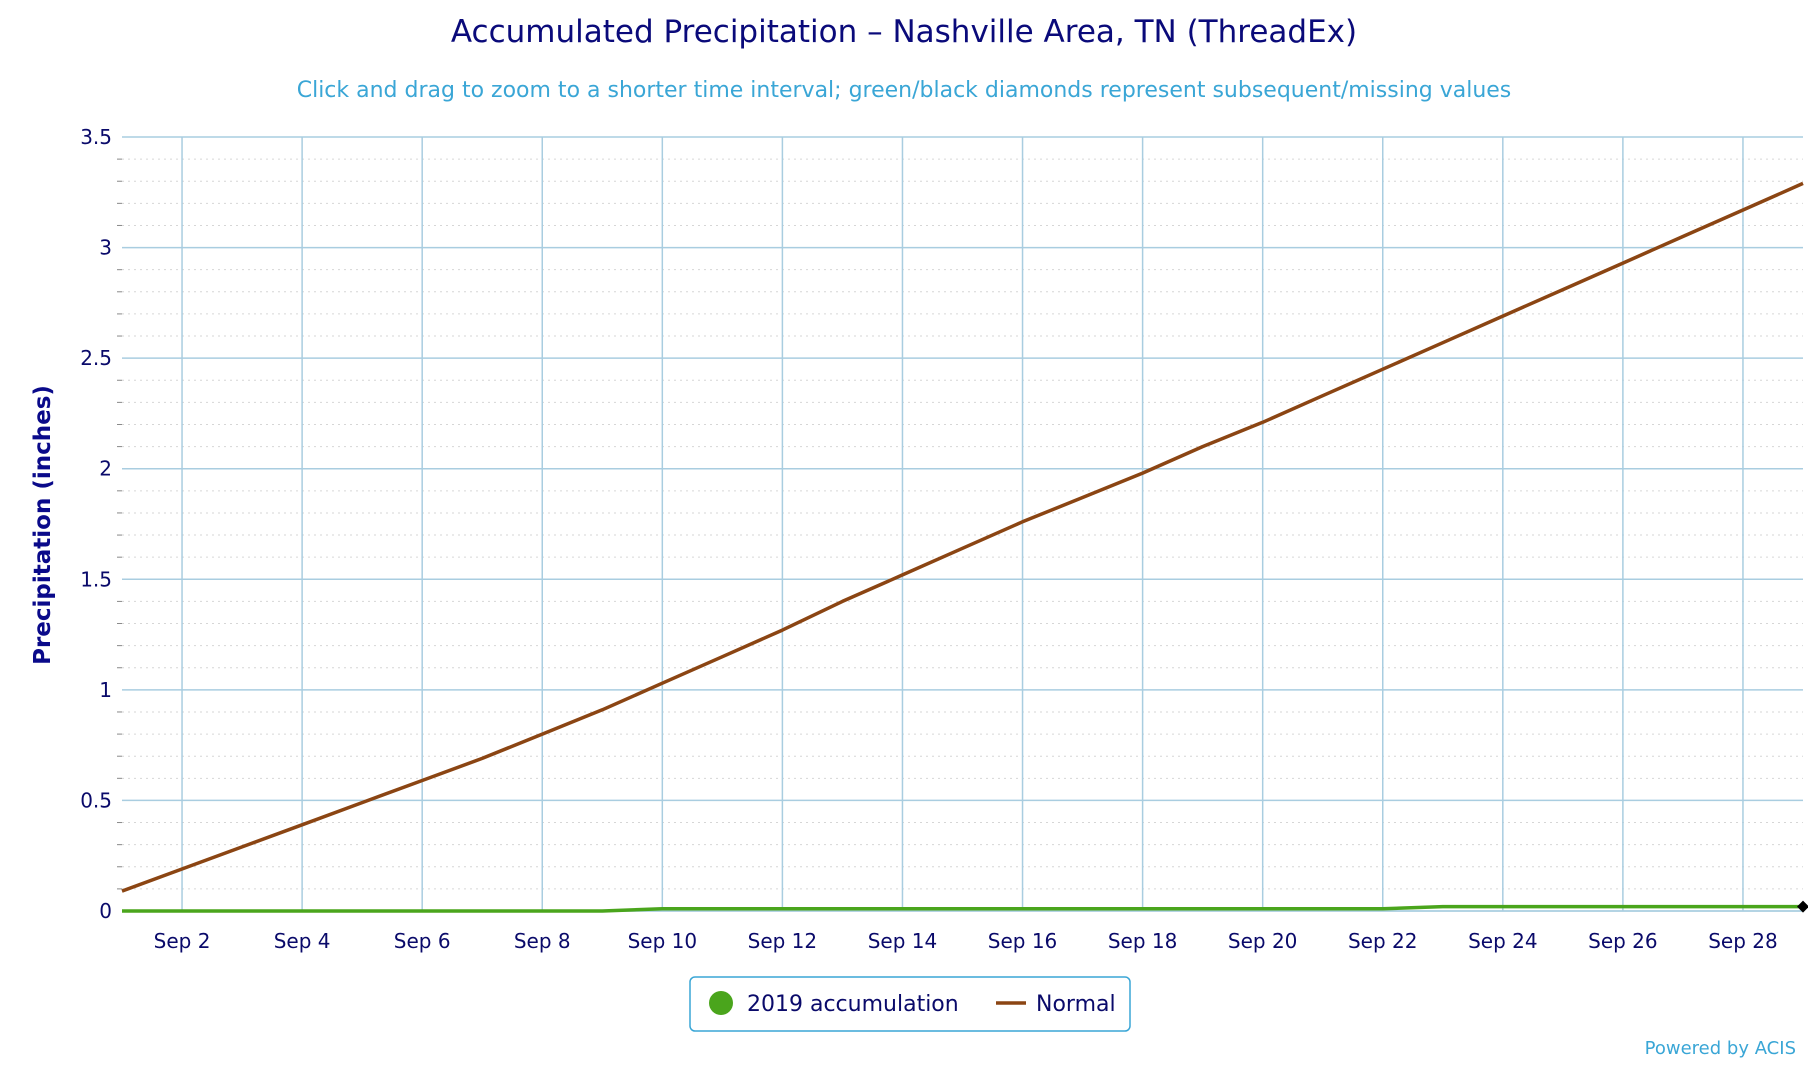  I want to click on x-tick-label: Sep 22, so click(1383, 941).